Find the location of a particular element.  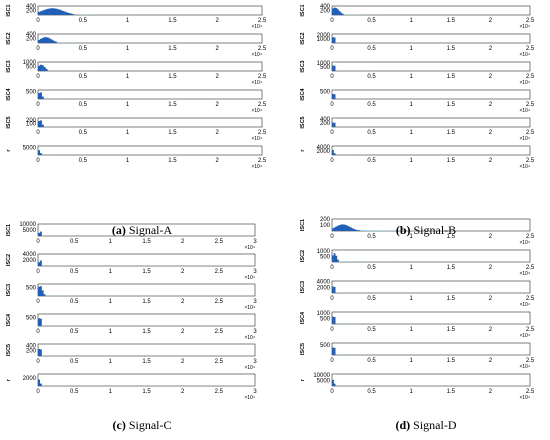

y-tick-label: 4000 is located at coordinates (324, 148).